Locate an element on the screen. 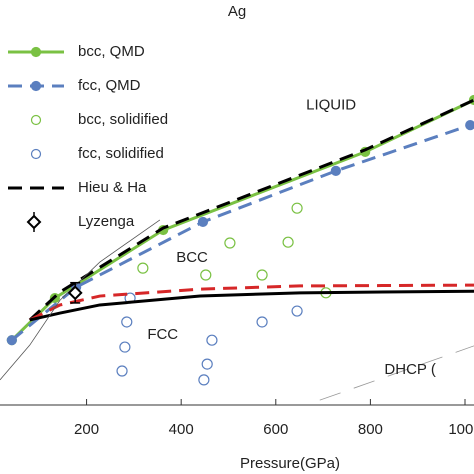 The height and width of the screenshot is (474, 474). lyzenga-marker is located at coordinates (75, 293).